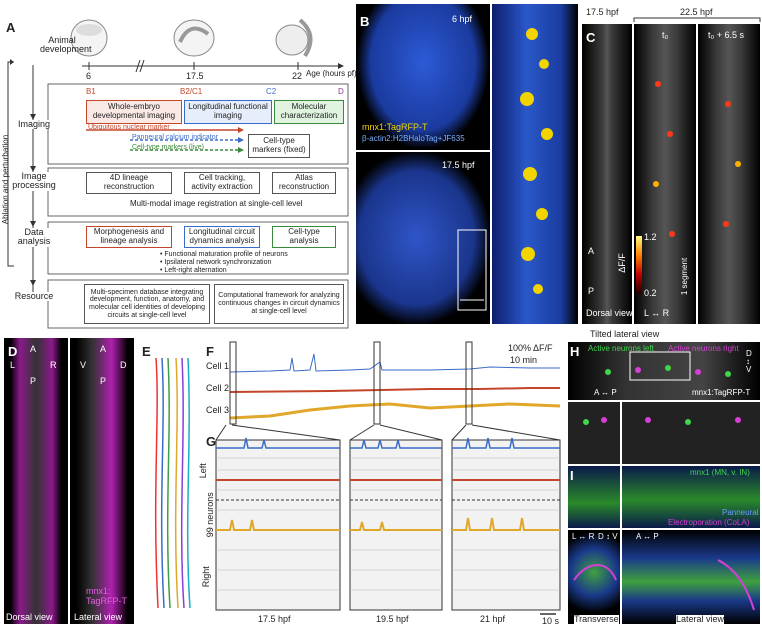  Describe the element at coordinates (279, 146) in the screenshot. I see `box-fixed-markers: Cell-type markers (fixed)` at that location.